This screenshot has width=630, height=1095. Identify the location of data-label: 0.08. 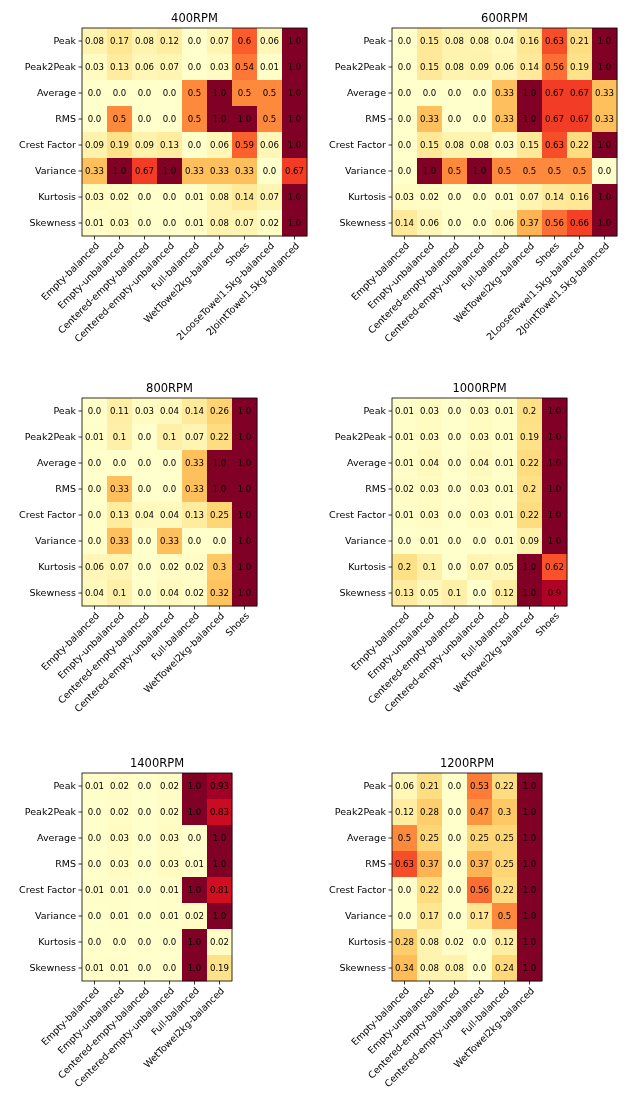
(429, 942).